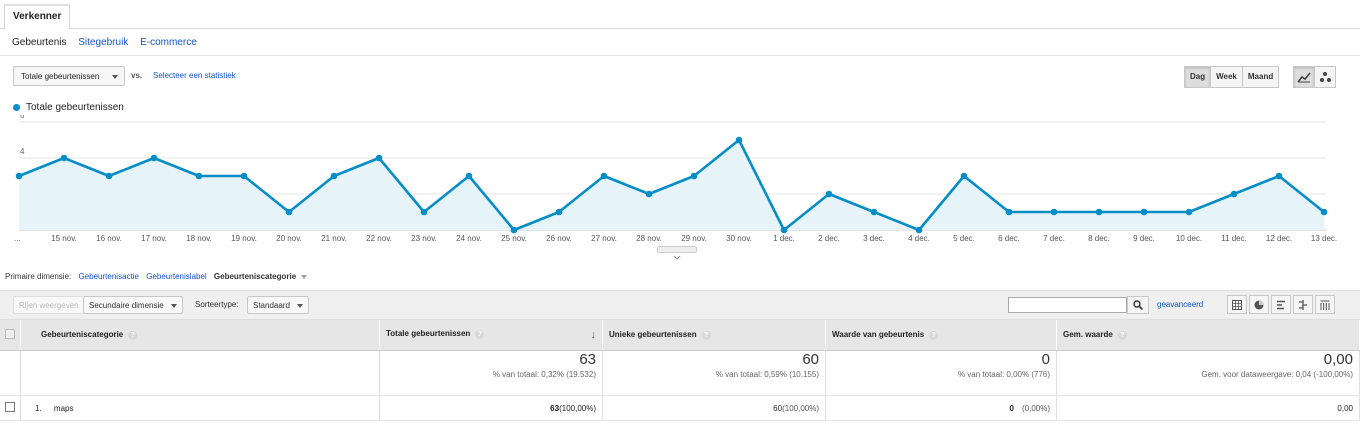  I want to click on dimension-event-label: Gebeurtenislabel, so click(176, 276).